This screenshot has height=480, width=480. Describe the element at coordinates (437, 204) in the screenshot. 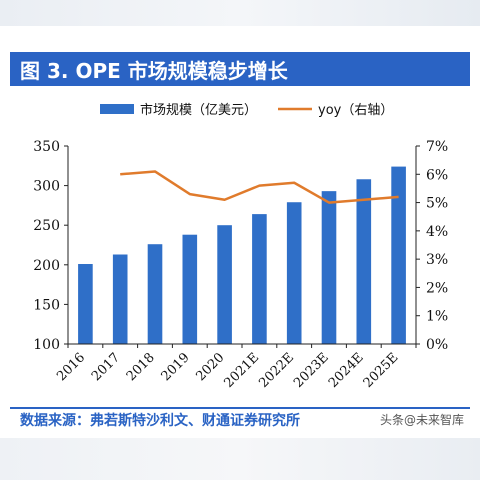

I see `right-tick-label: 5%` at that location.